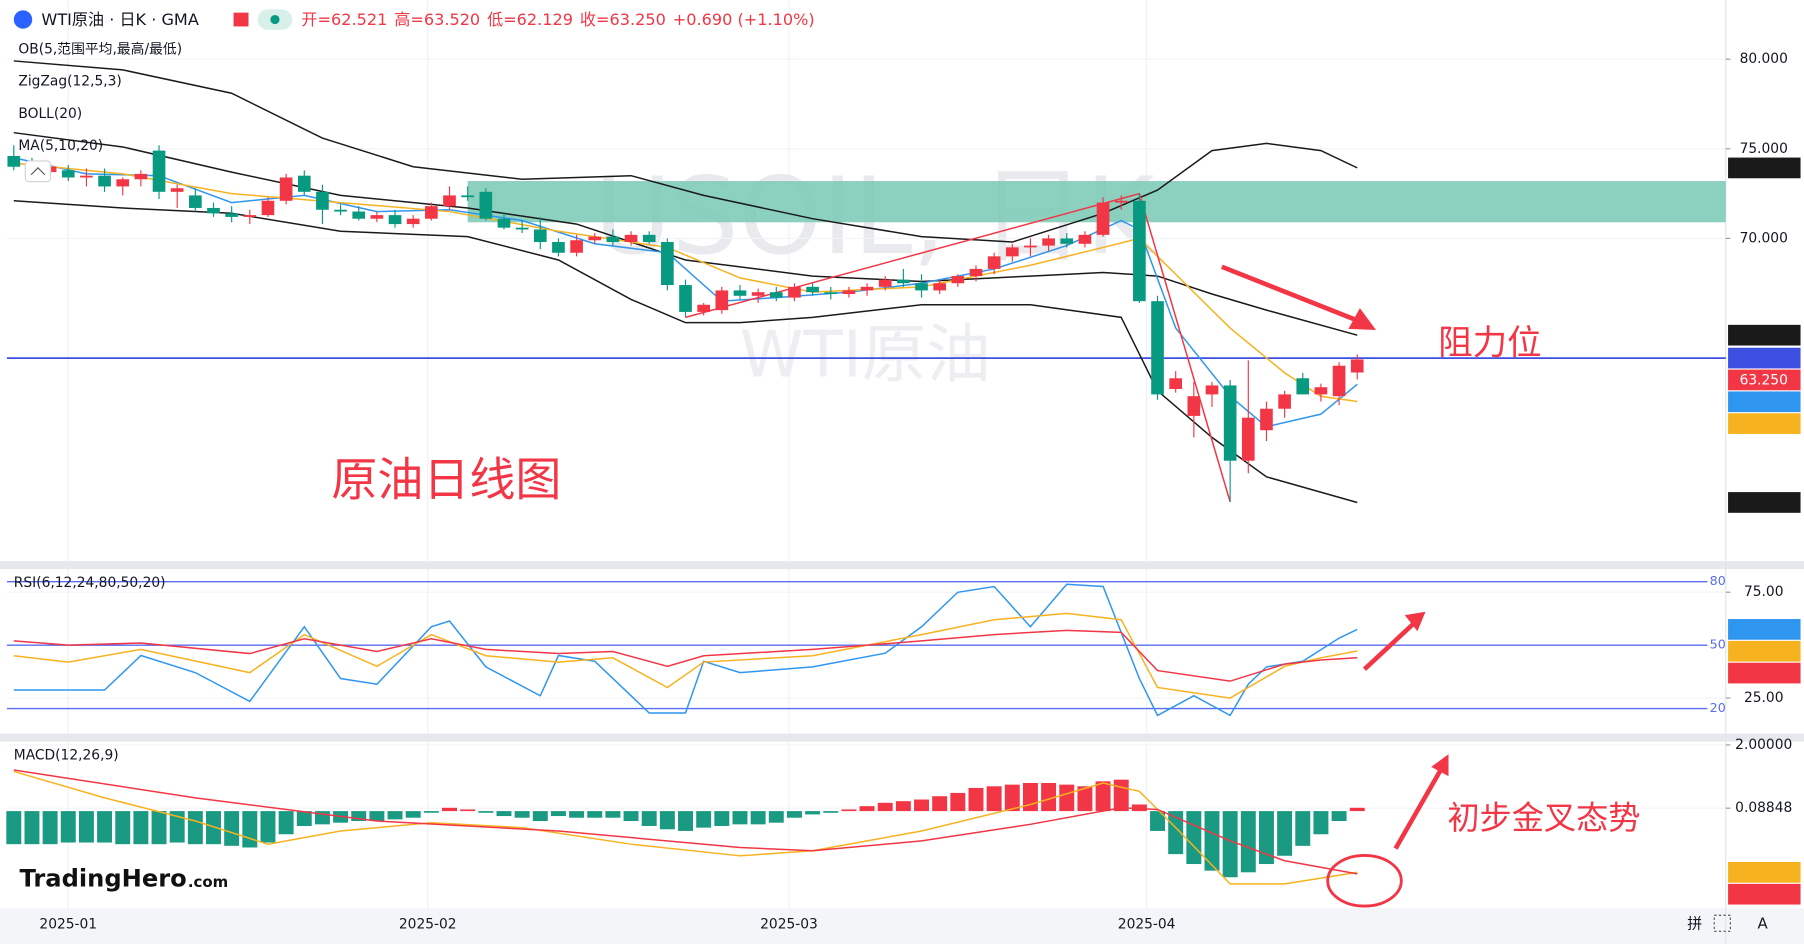 The height and width of the screenshot is (944, 1804). Describe the element at coordinates (38, 171) in the screenshot. I see `collapse-button` at that location.